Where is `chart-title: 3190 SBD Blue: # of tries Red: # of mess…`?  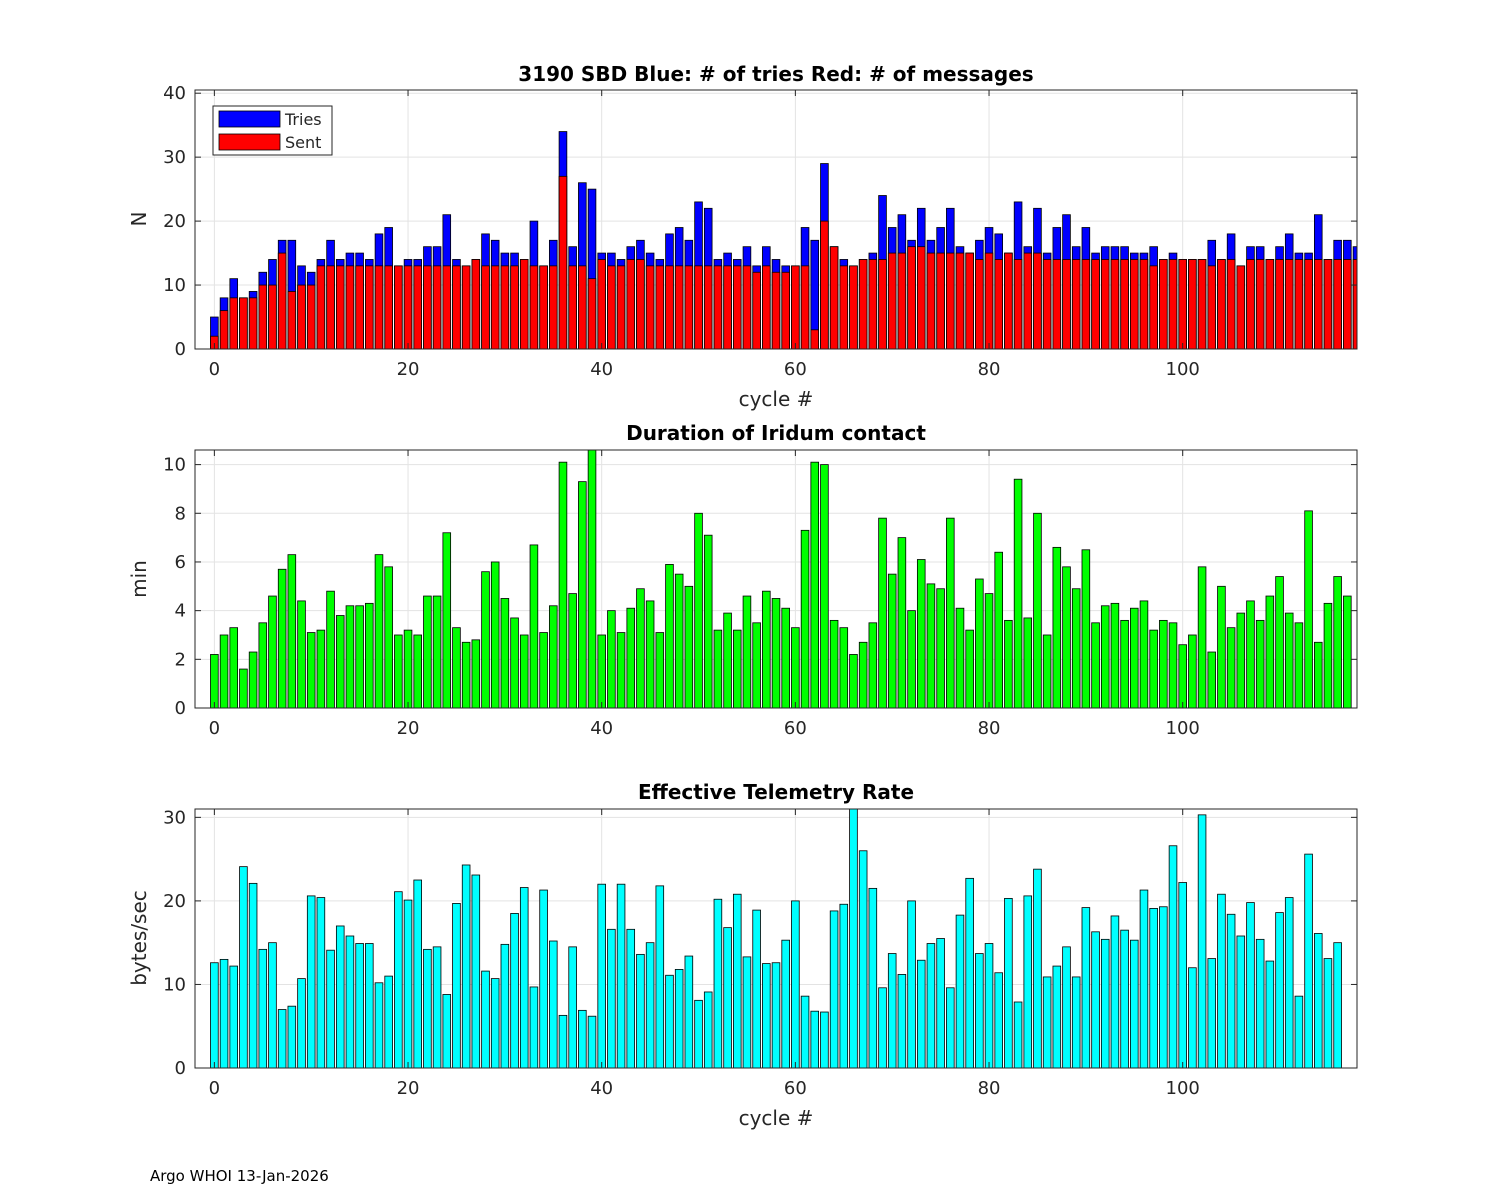
chart-title: 3190 SBD Blue: # of tries Red: # of mess… is located at coordinates (775, 74).